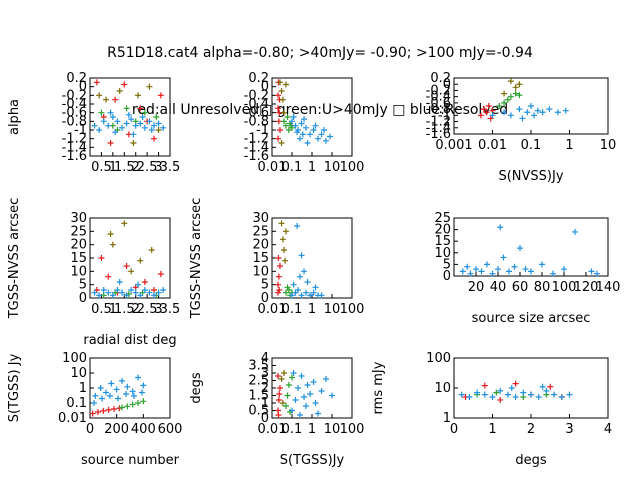 The image size is (640, 480). I want to click on x-tick-label: 40, so click(498, 287).